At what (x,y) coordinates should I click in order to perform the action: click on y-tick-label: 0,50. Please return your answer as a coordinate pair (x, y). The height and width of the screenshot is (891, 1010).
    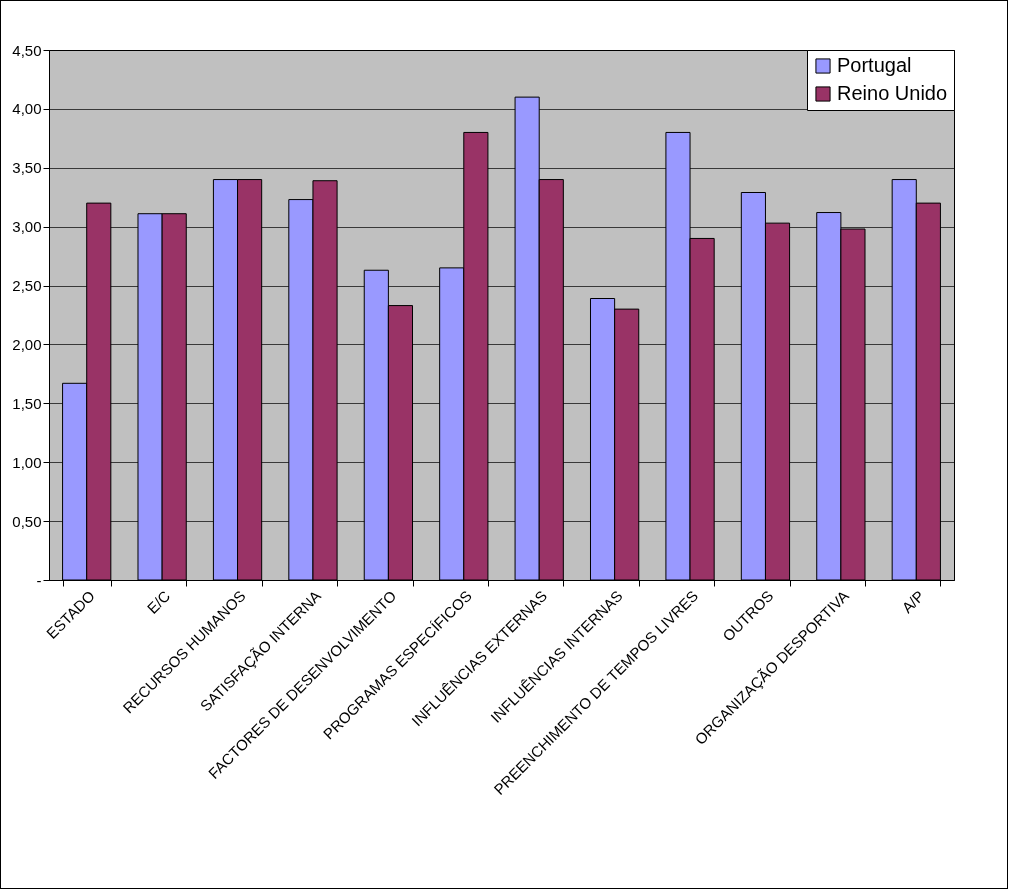
    Looking at the image, I should click on (27, 521).